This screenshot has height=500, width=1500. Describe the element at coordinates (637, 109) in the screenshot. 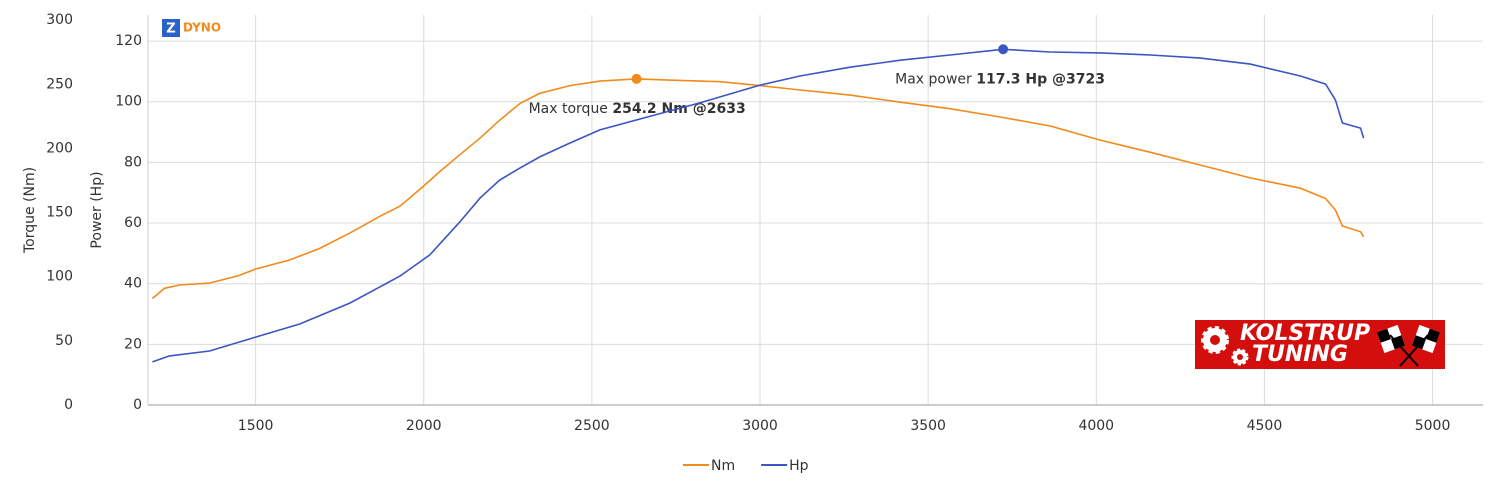

I see `annotation: Max torque 254.2 Nm @2633` at that location.